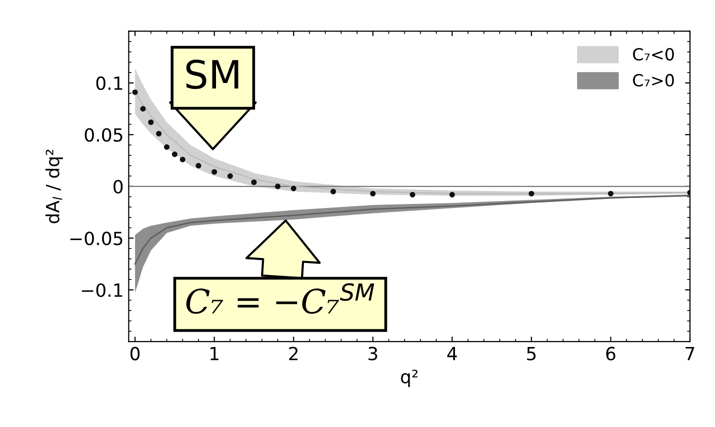  Describe the element at coordinates (373, 353) in the screenshot. I see `x-tick-label: 3` at that location.